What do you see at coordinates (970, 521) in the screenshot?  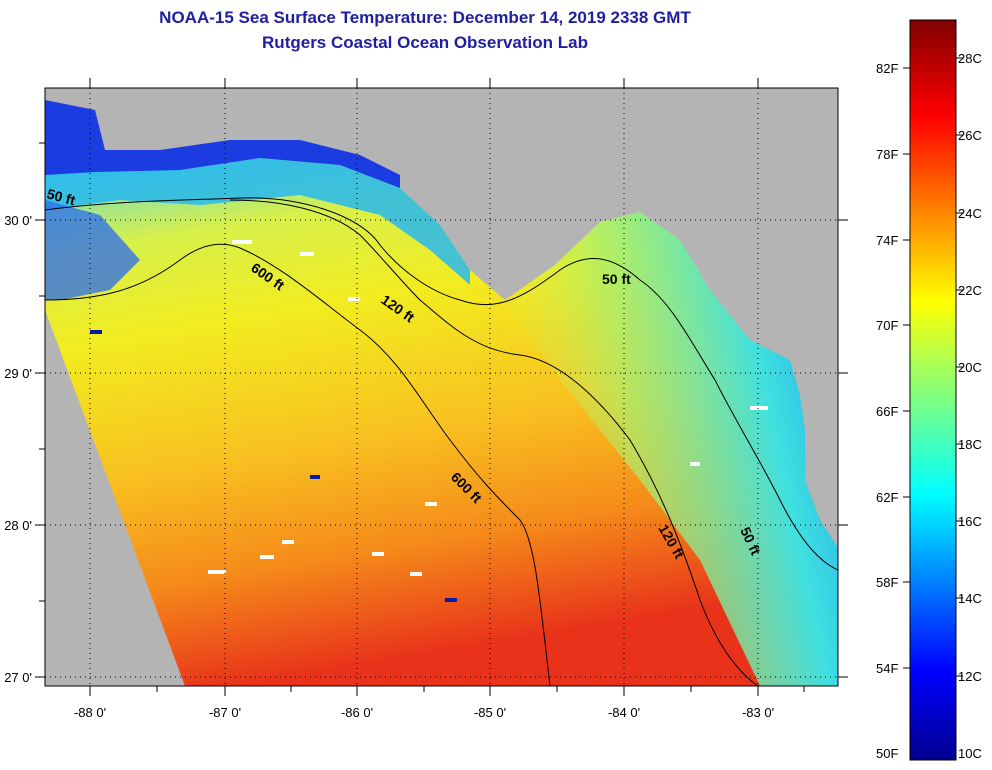 I see `colorbar-label-c: 16C` at bounding box center [970, 521].